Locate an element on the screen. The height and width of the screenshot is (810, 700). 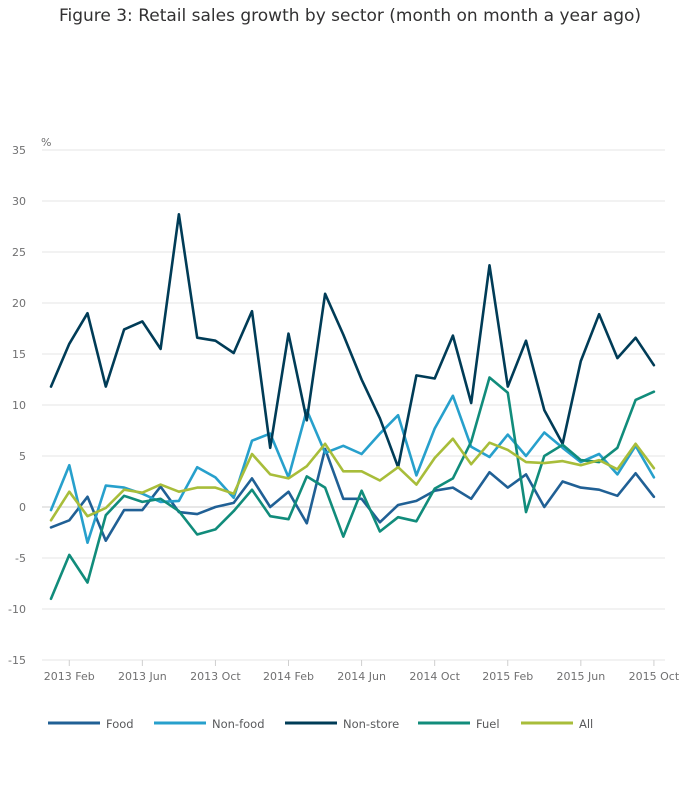
y-axis-unit-label: % is located at coordinates (46, 142).